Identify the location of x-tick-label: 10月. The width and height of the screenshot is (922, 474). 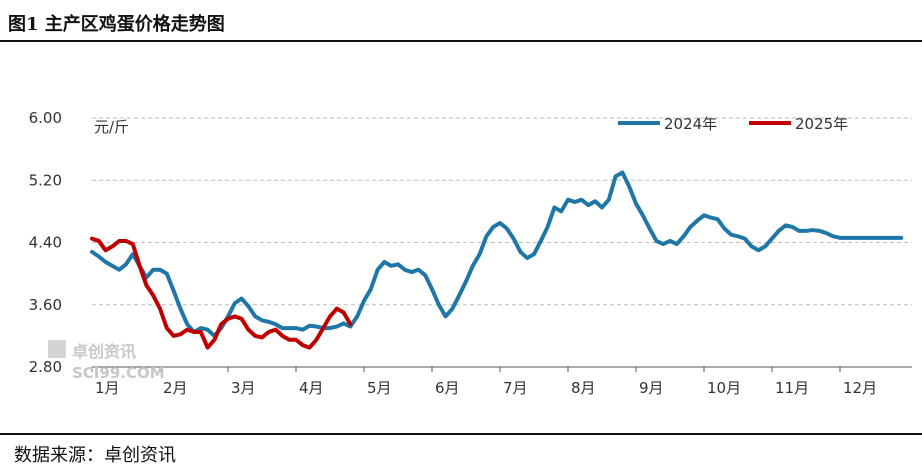
(724, 388).